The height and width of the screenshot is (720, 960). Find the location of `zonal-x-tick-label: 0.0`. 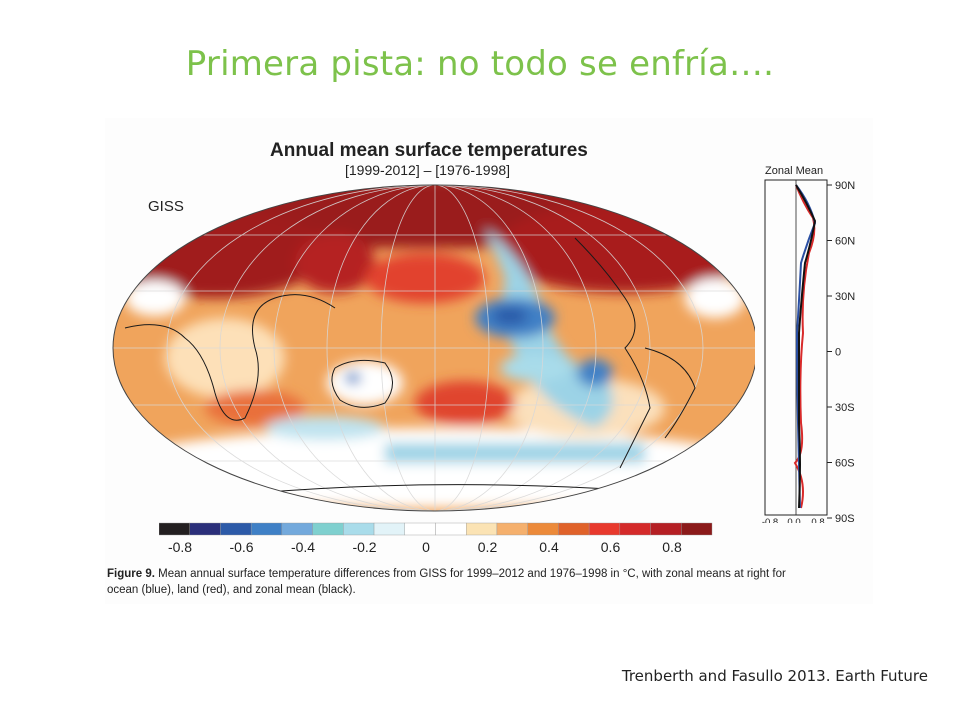

zonal-x-tick-label: 0.0 is located at coordinates (793, 520).